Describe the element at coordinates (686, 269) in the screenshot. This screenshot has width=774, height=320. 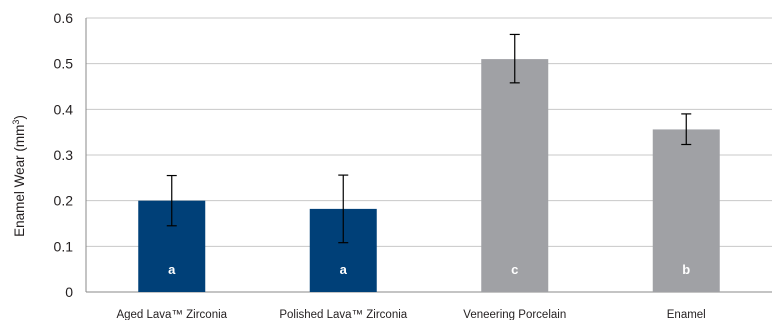
I see `bar-letter-label: b` at that location.